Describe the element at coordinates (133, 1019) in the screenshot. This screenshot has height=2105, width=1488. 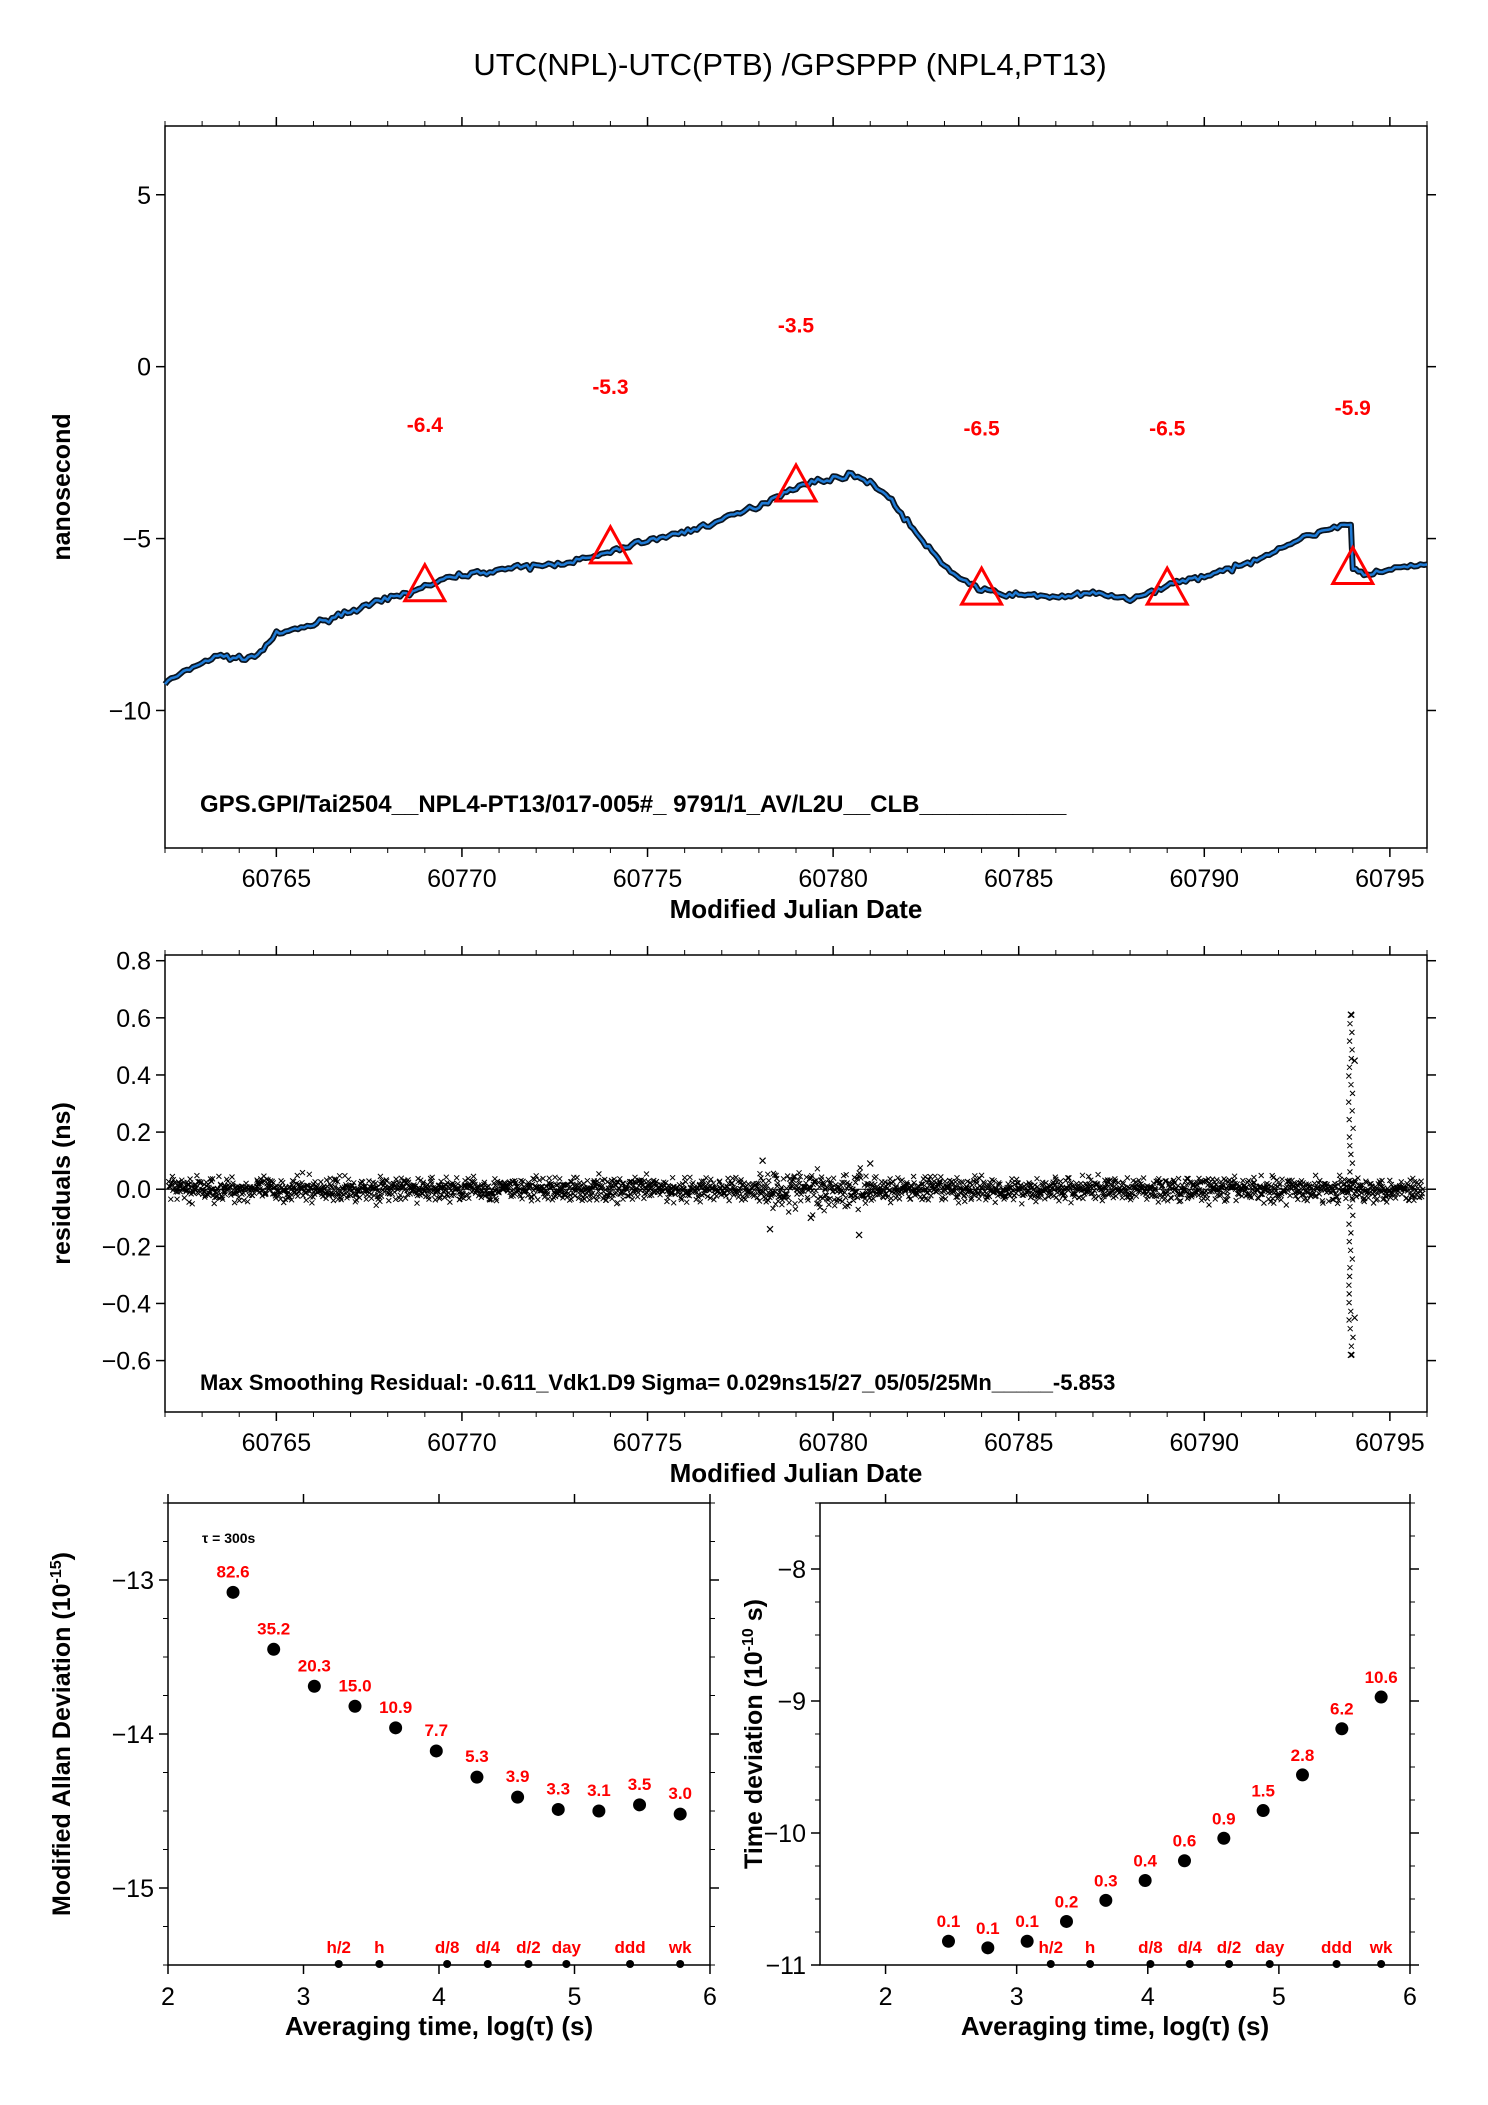
I see `y-tick-label: 0.6` at that location.